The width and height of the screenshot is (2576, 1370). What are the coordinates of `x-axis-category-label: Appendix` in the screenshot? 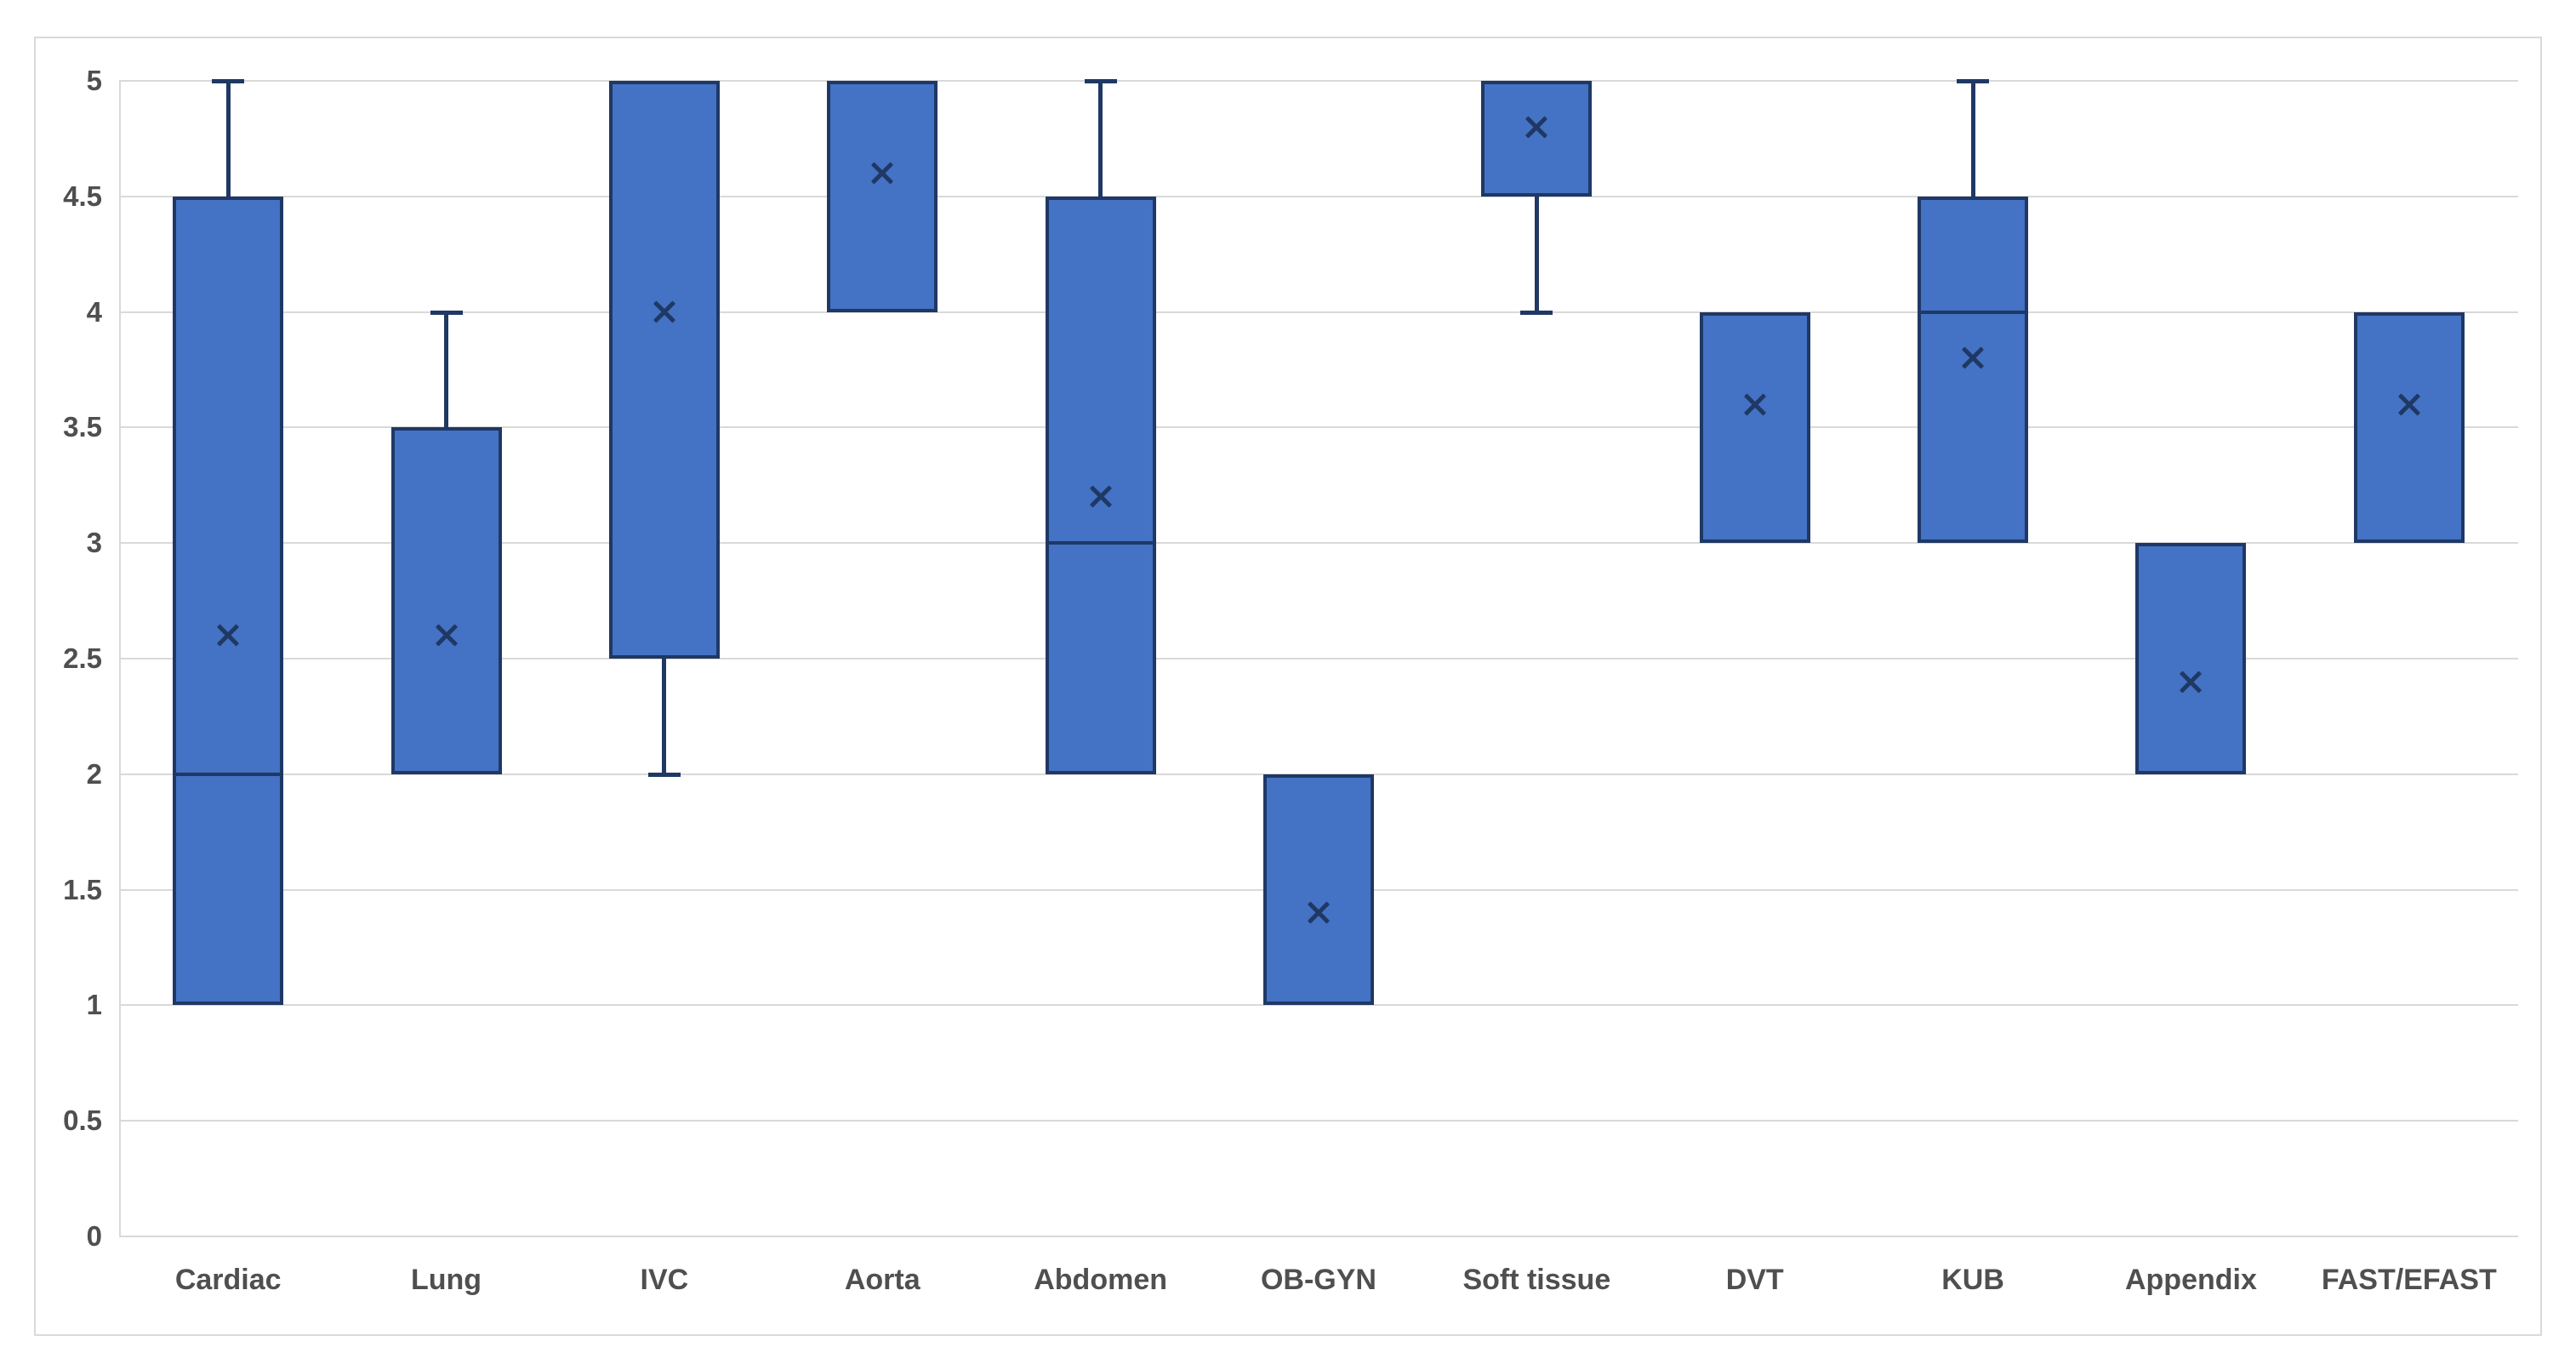 It's located at (2190, 1280).